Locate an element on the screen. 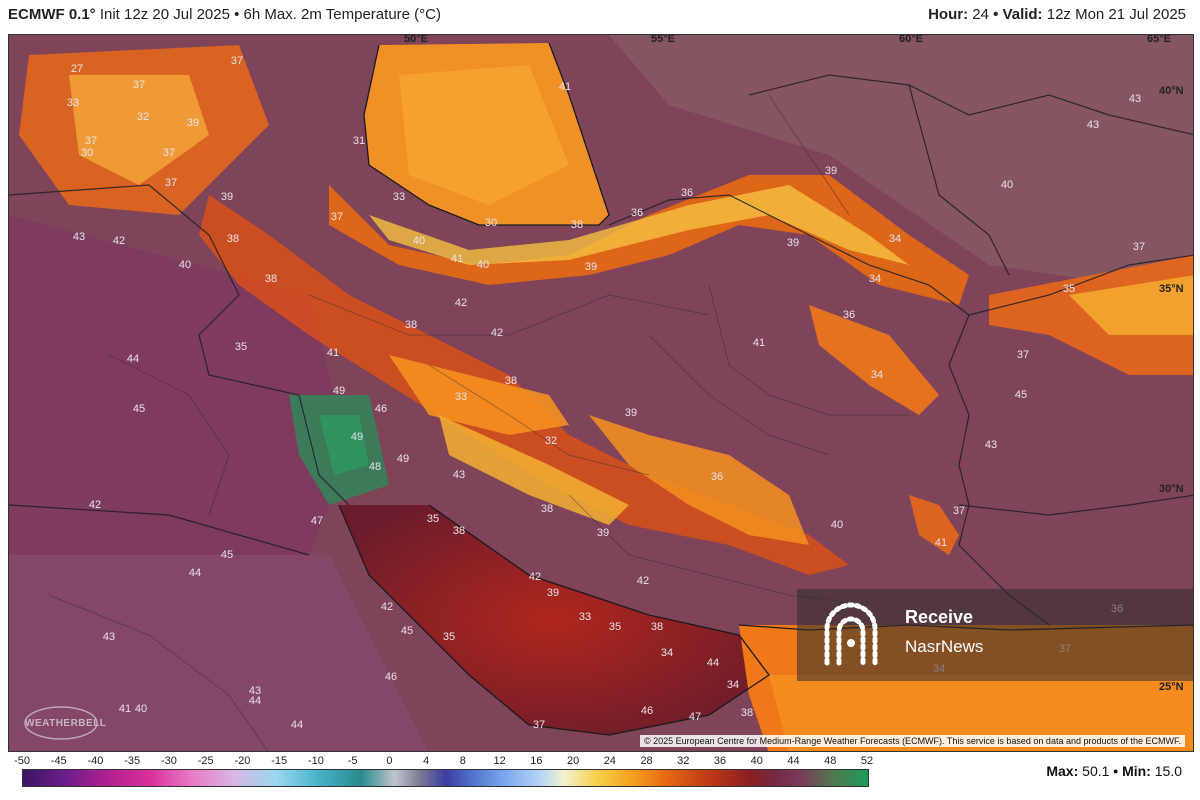  iran-afghan-border is located at coordinates (999, 470).